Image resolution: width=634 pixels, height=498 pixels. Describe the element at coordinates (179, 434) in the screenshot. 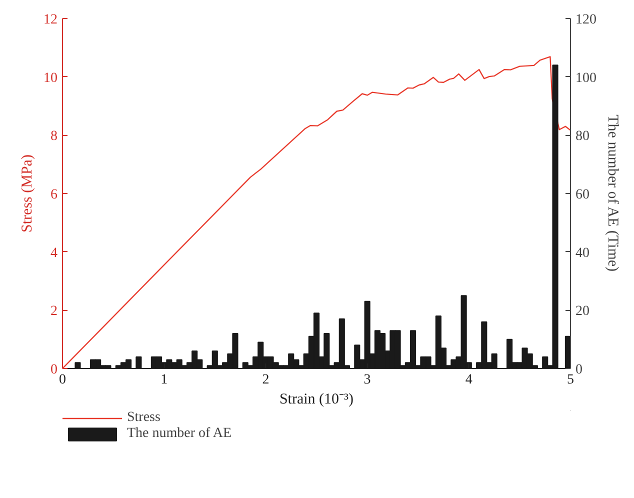

I see `legend-label: The number of AE` at that location.